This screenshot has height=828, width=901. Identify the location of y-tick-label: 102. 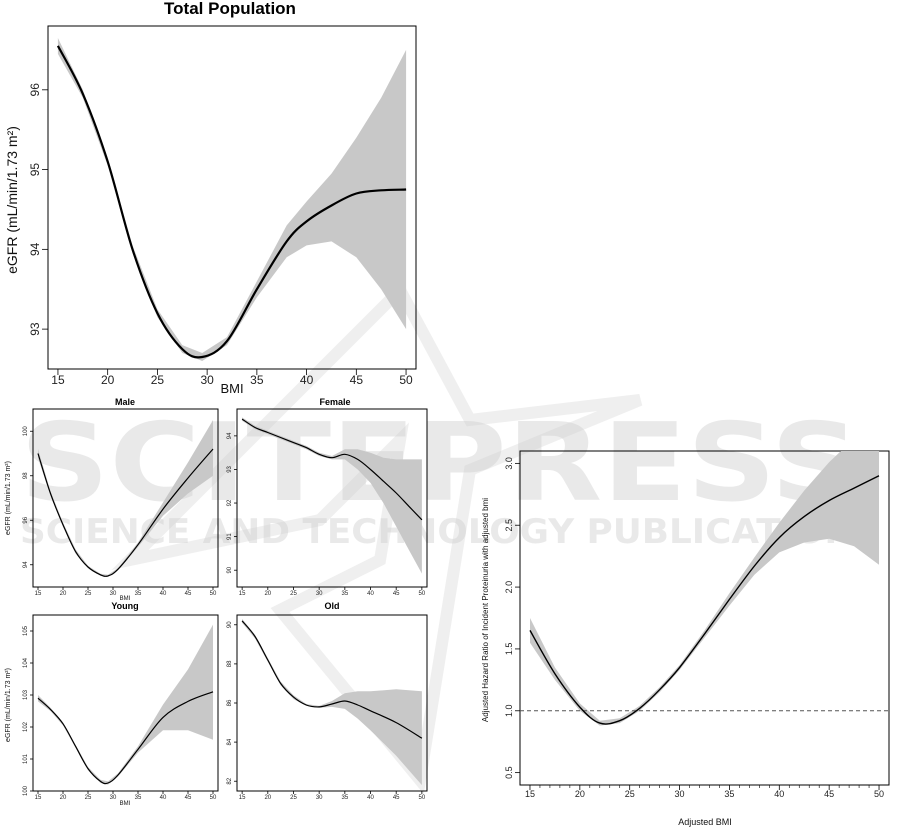
(26, 726).